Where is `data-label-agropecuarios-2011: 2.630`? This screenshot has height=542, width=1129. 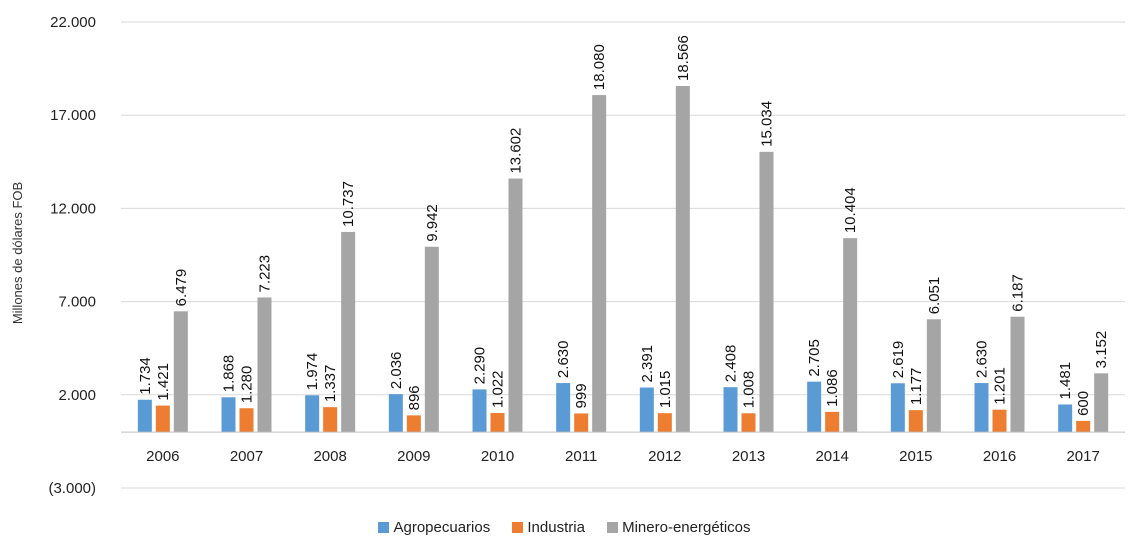
data-label-agropecuarios-2011: 2.630 is located at coordinates (563, 360).